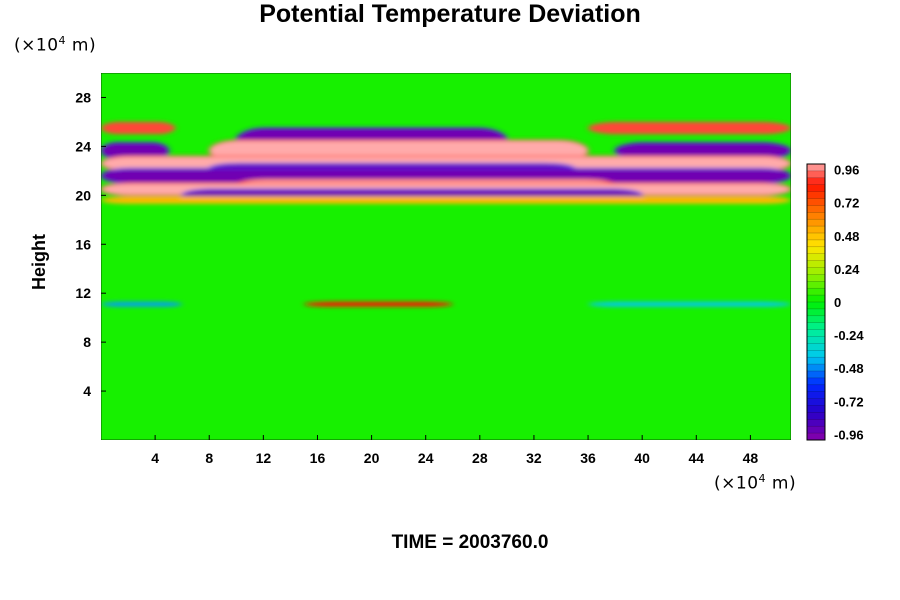 The width and height of the screenshot is (900, 600). Describe the element at coordinates (36, 45) in the screenshot. I see `y-unit-prefix: (×10` at that location.